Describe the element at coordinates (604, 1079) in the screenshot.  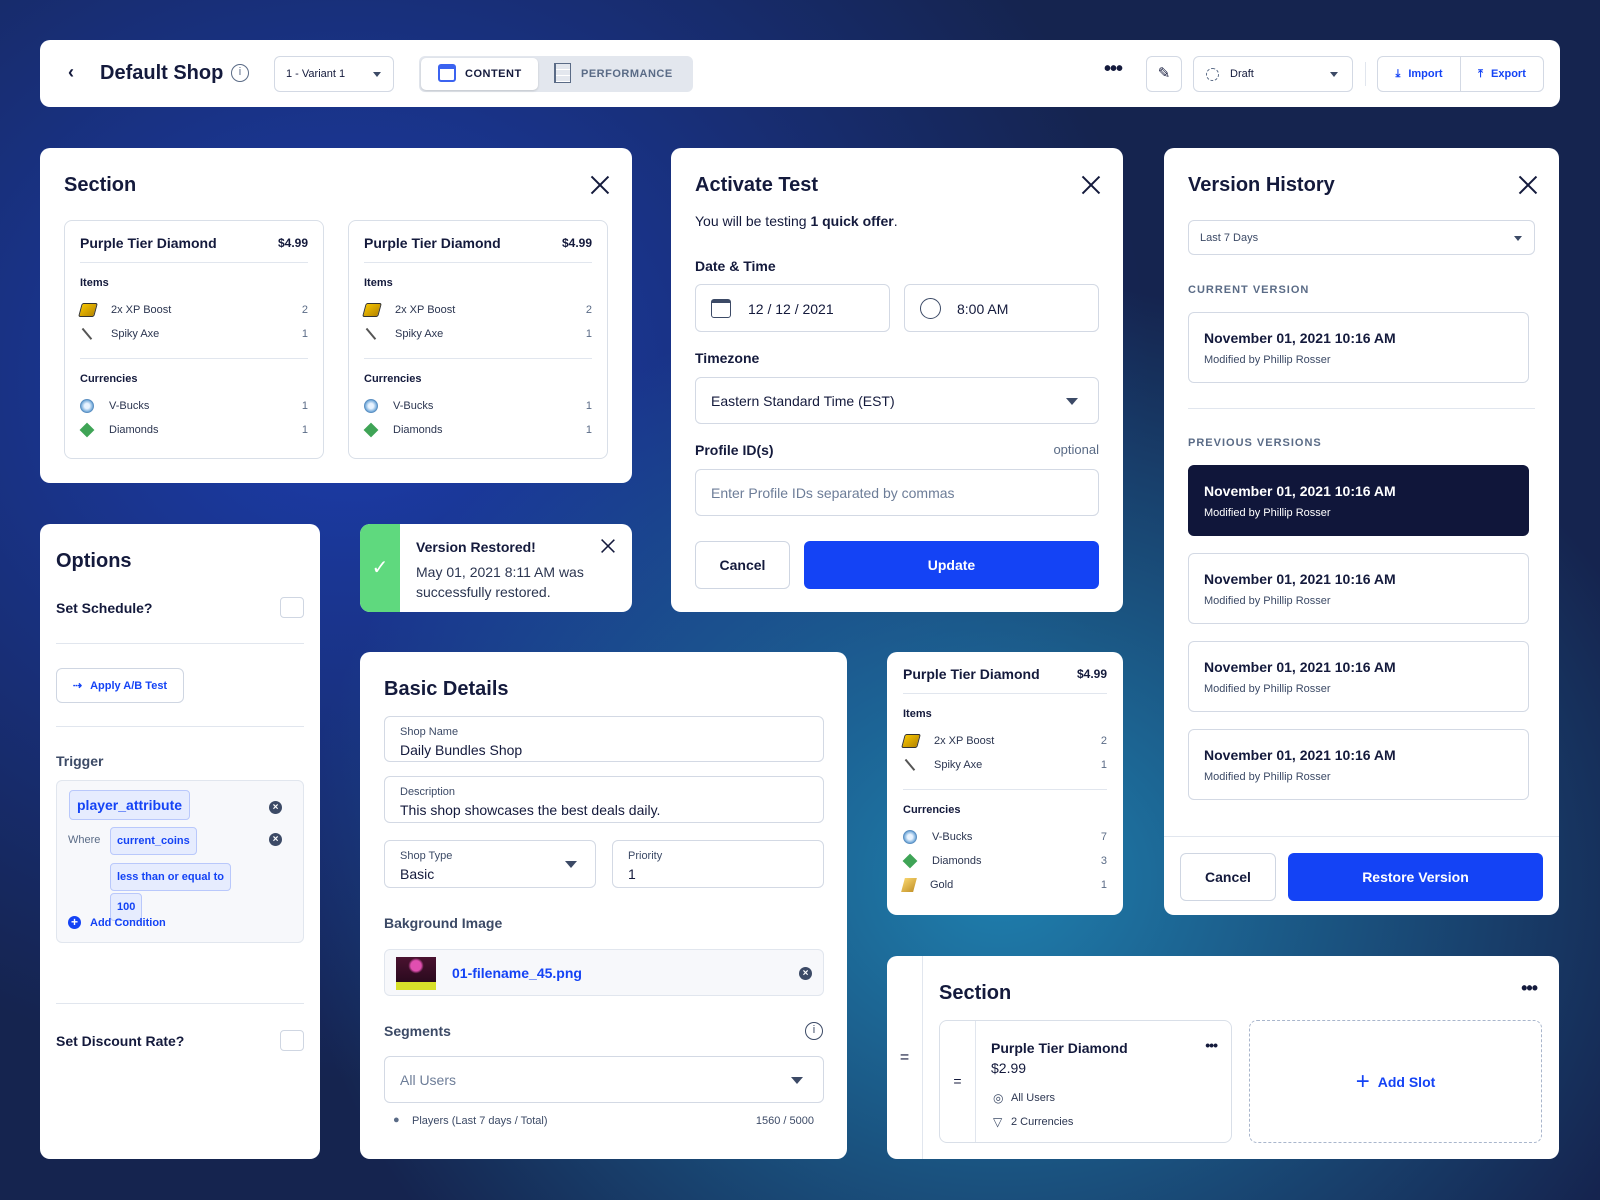
I see `segments-select: All Users` at that location.